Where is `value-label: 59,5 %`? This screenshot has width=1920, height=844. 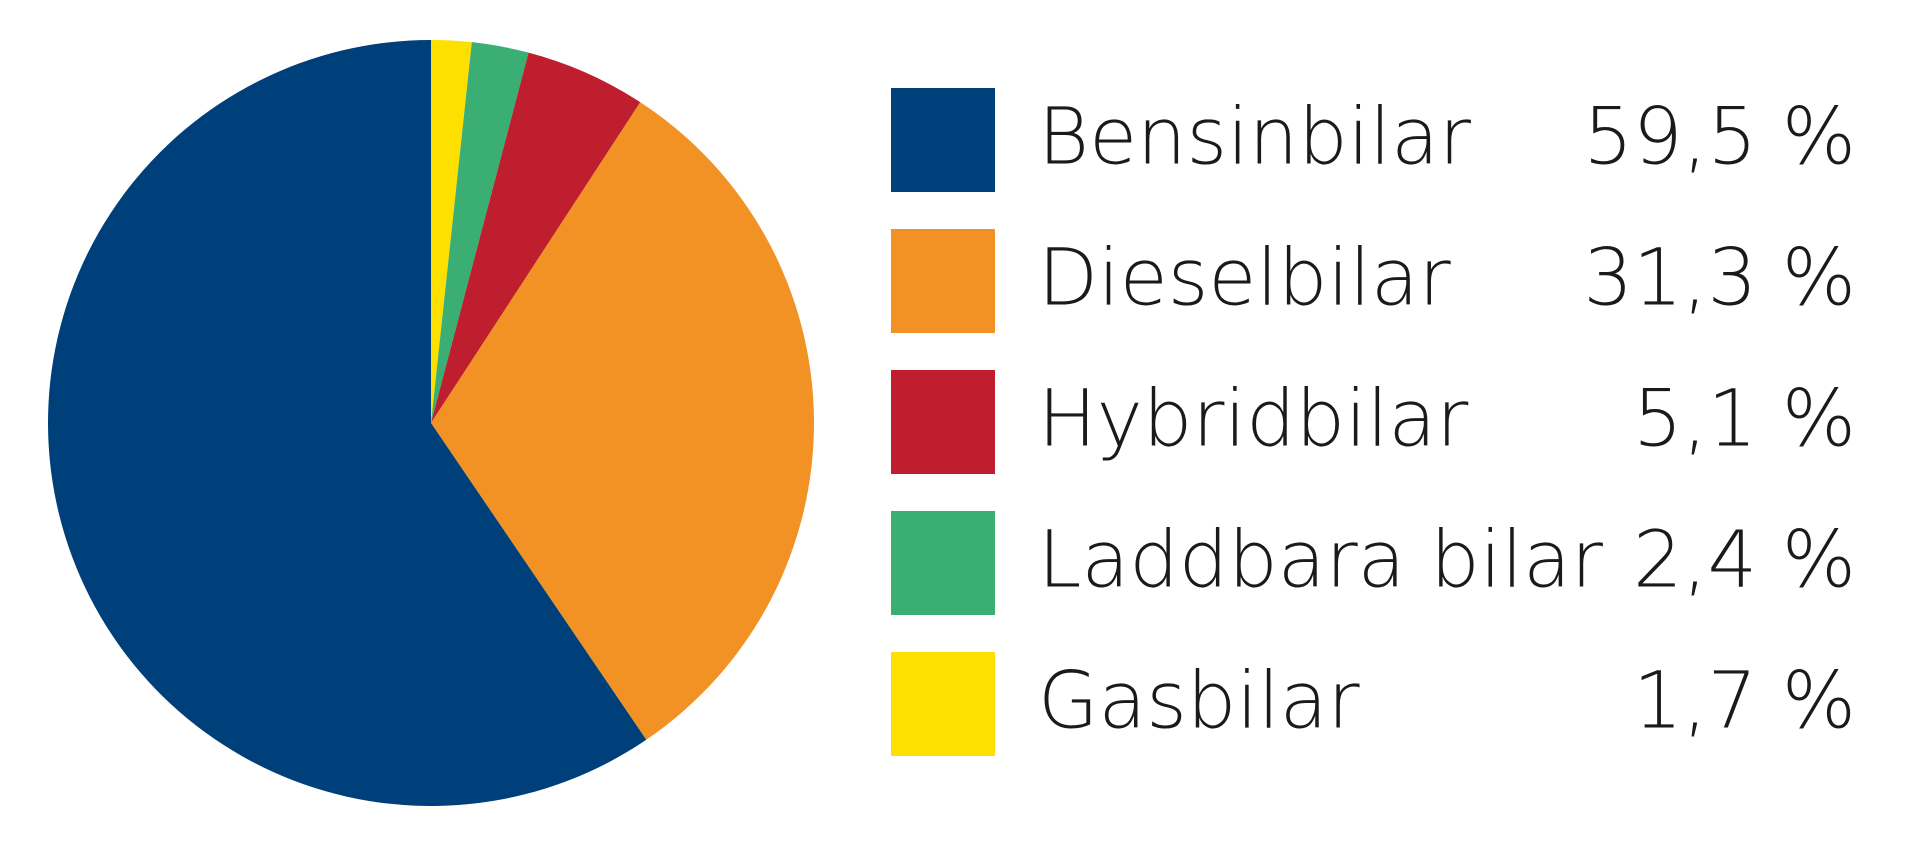
value-label: 59,5 % is located at coordinates (1719, 138).